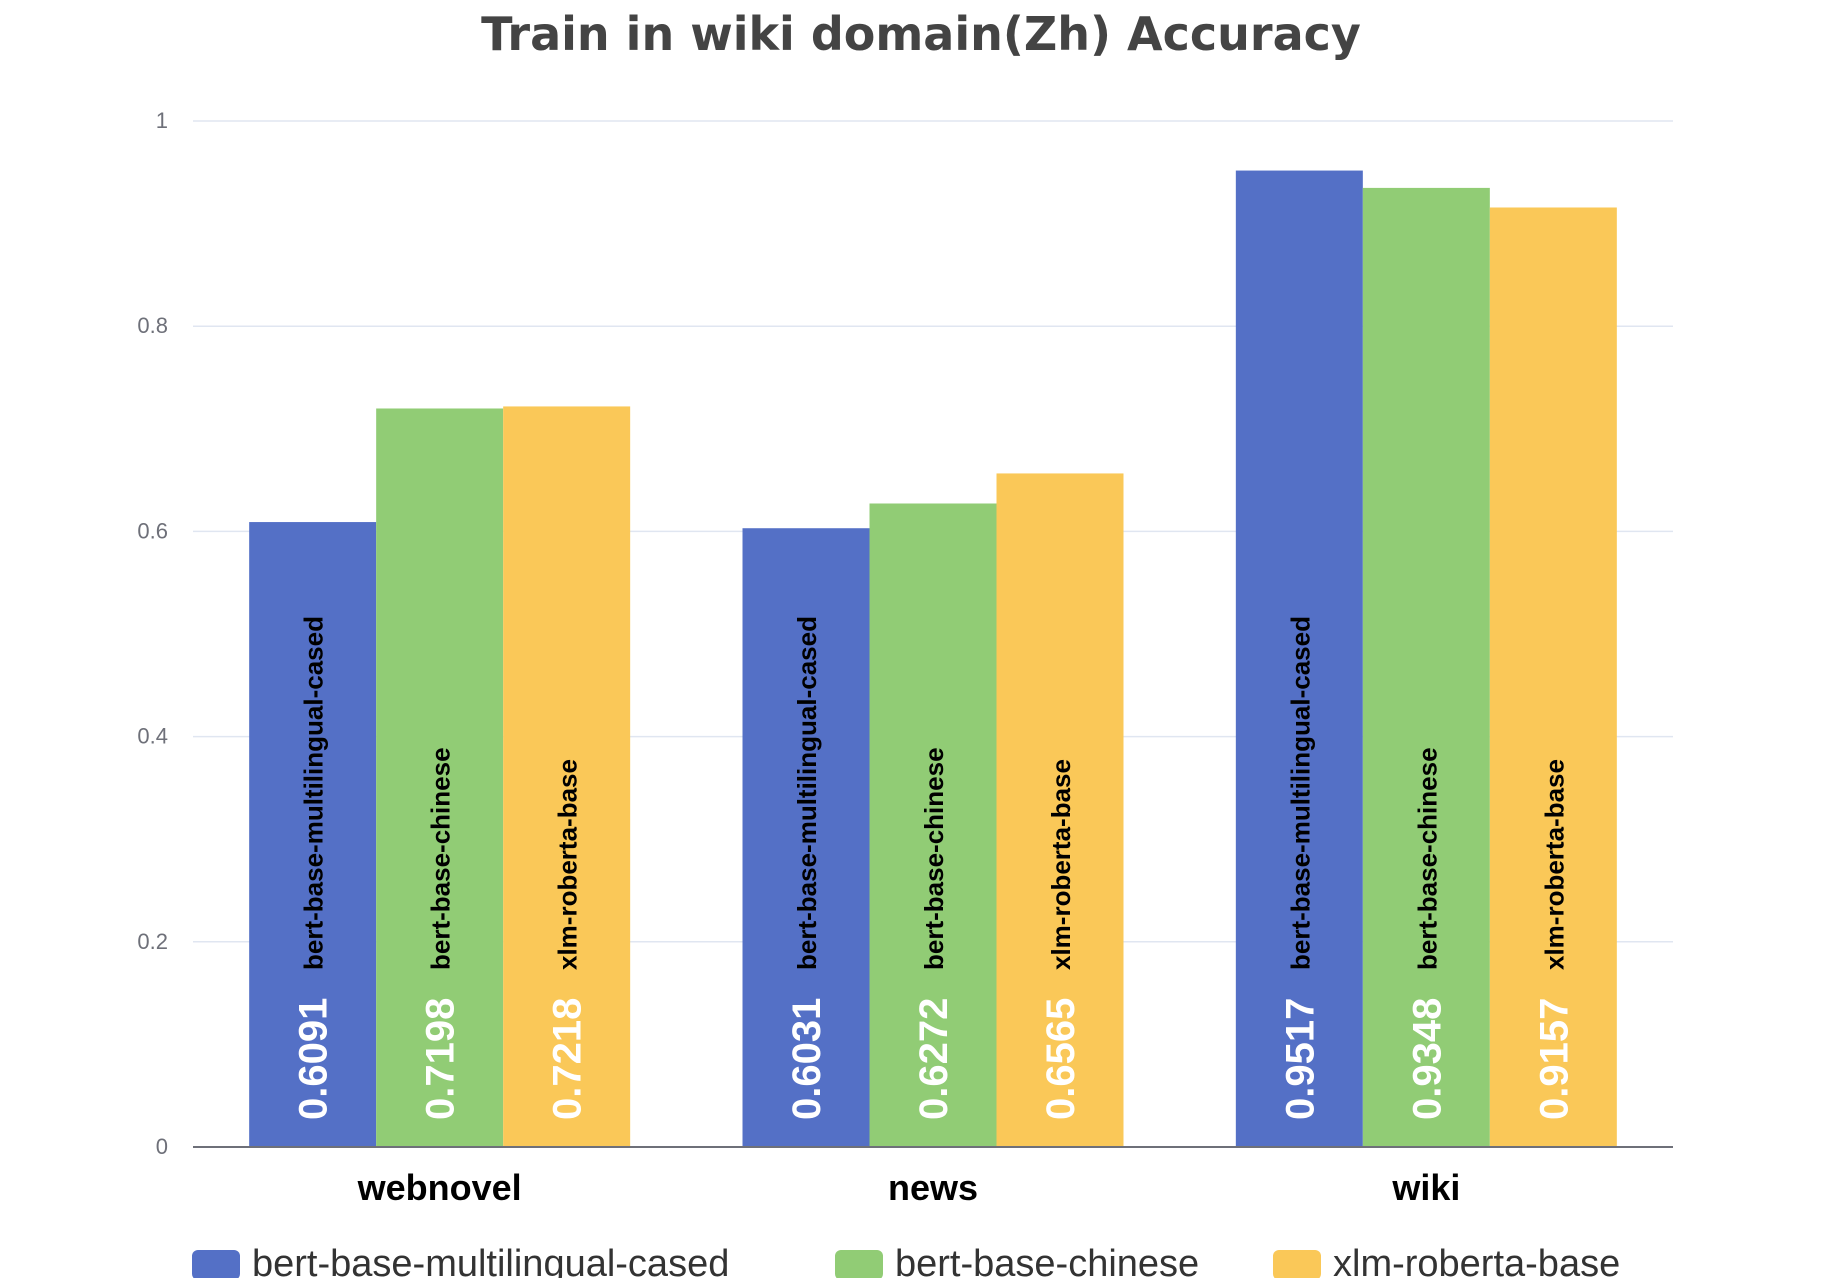 Image resolution: width=1842 pixels, height=1278 pixels. Describe the element at coordinates (490, 1260) in the screenshot. I see `legend-label: bert-base-multilingual-cased` at that location.